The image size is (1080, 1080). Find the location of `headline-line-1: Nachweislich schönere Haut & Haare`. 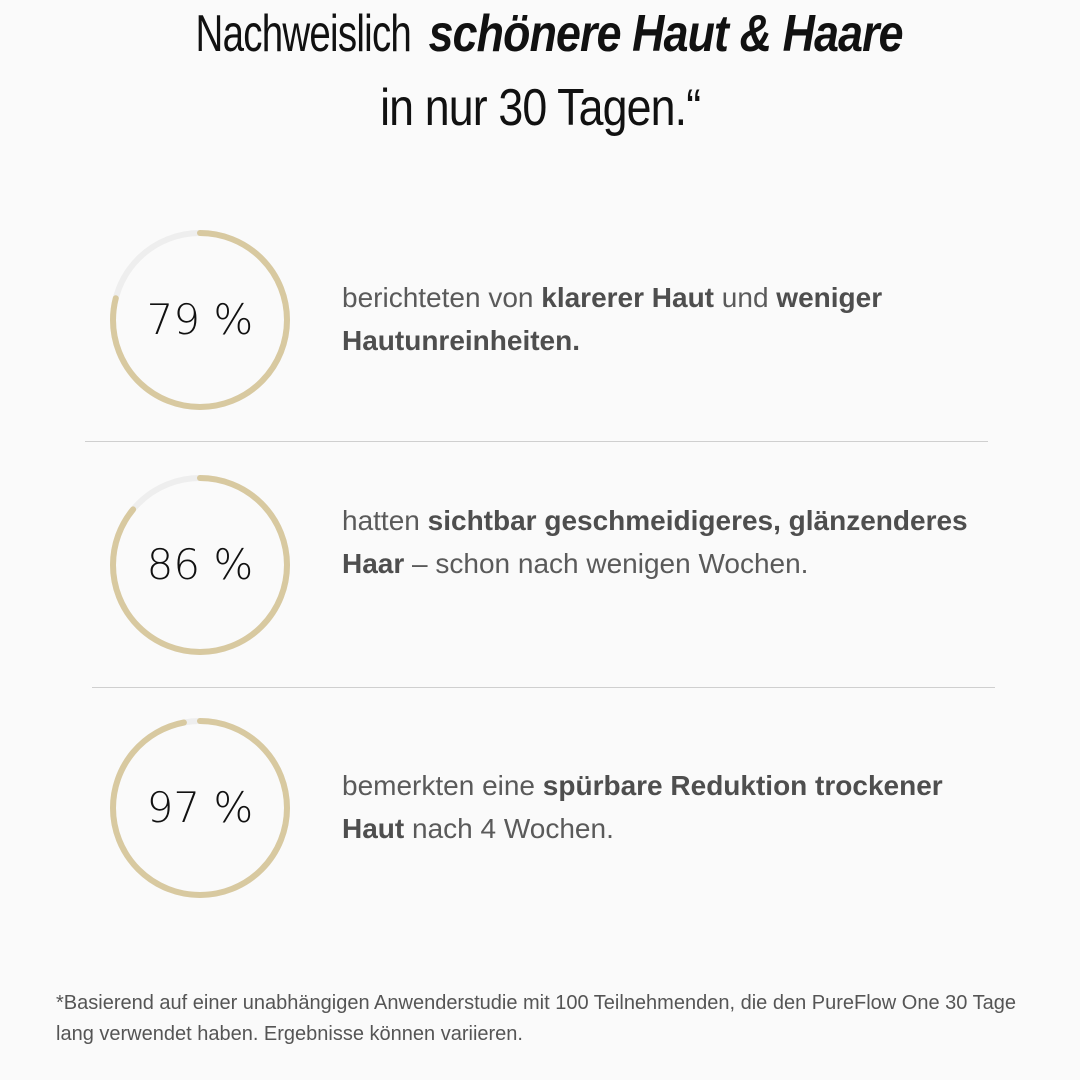

headline-line-1: Nachweislich schönere Haut & Haare is located at coordinates (540, 34).